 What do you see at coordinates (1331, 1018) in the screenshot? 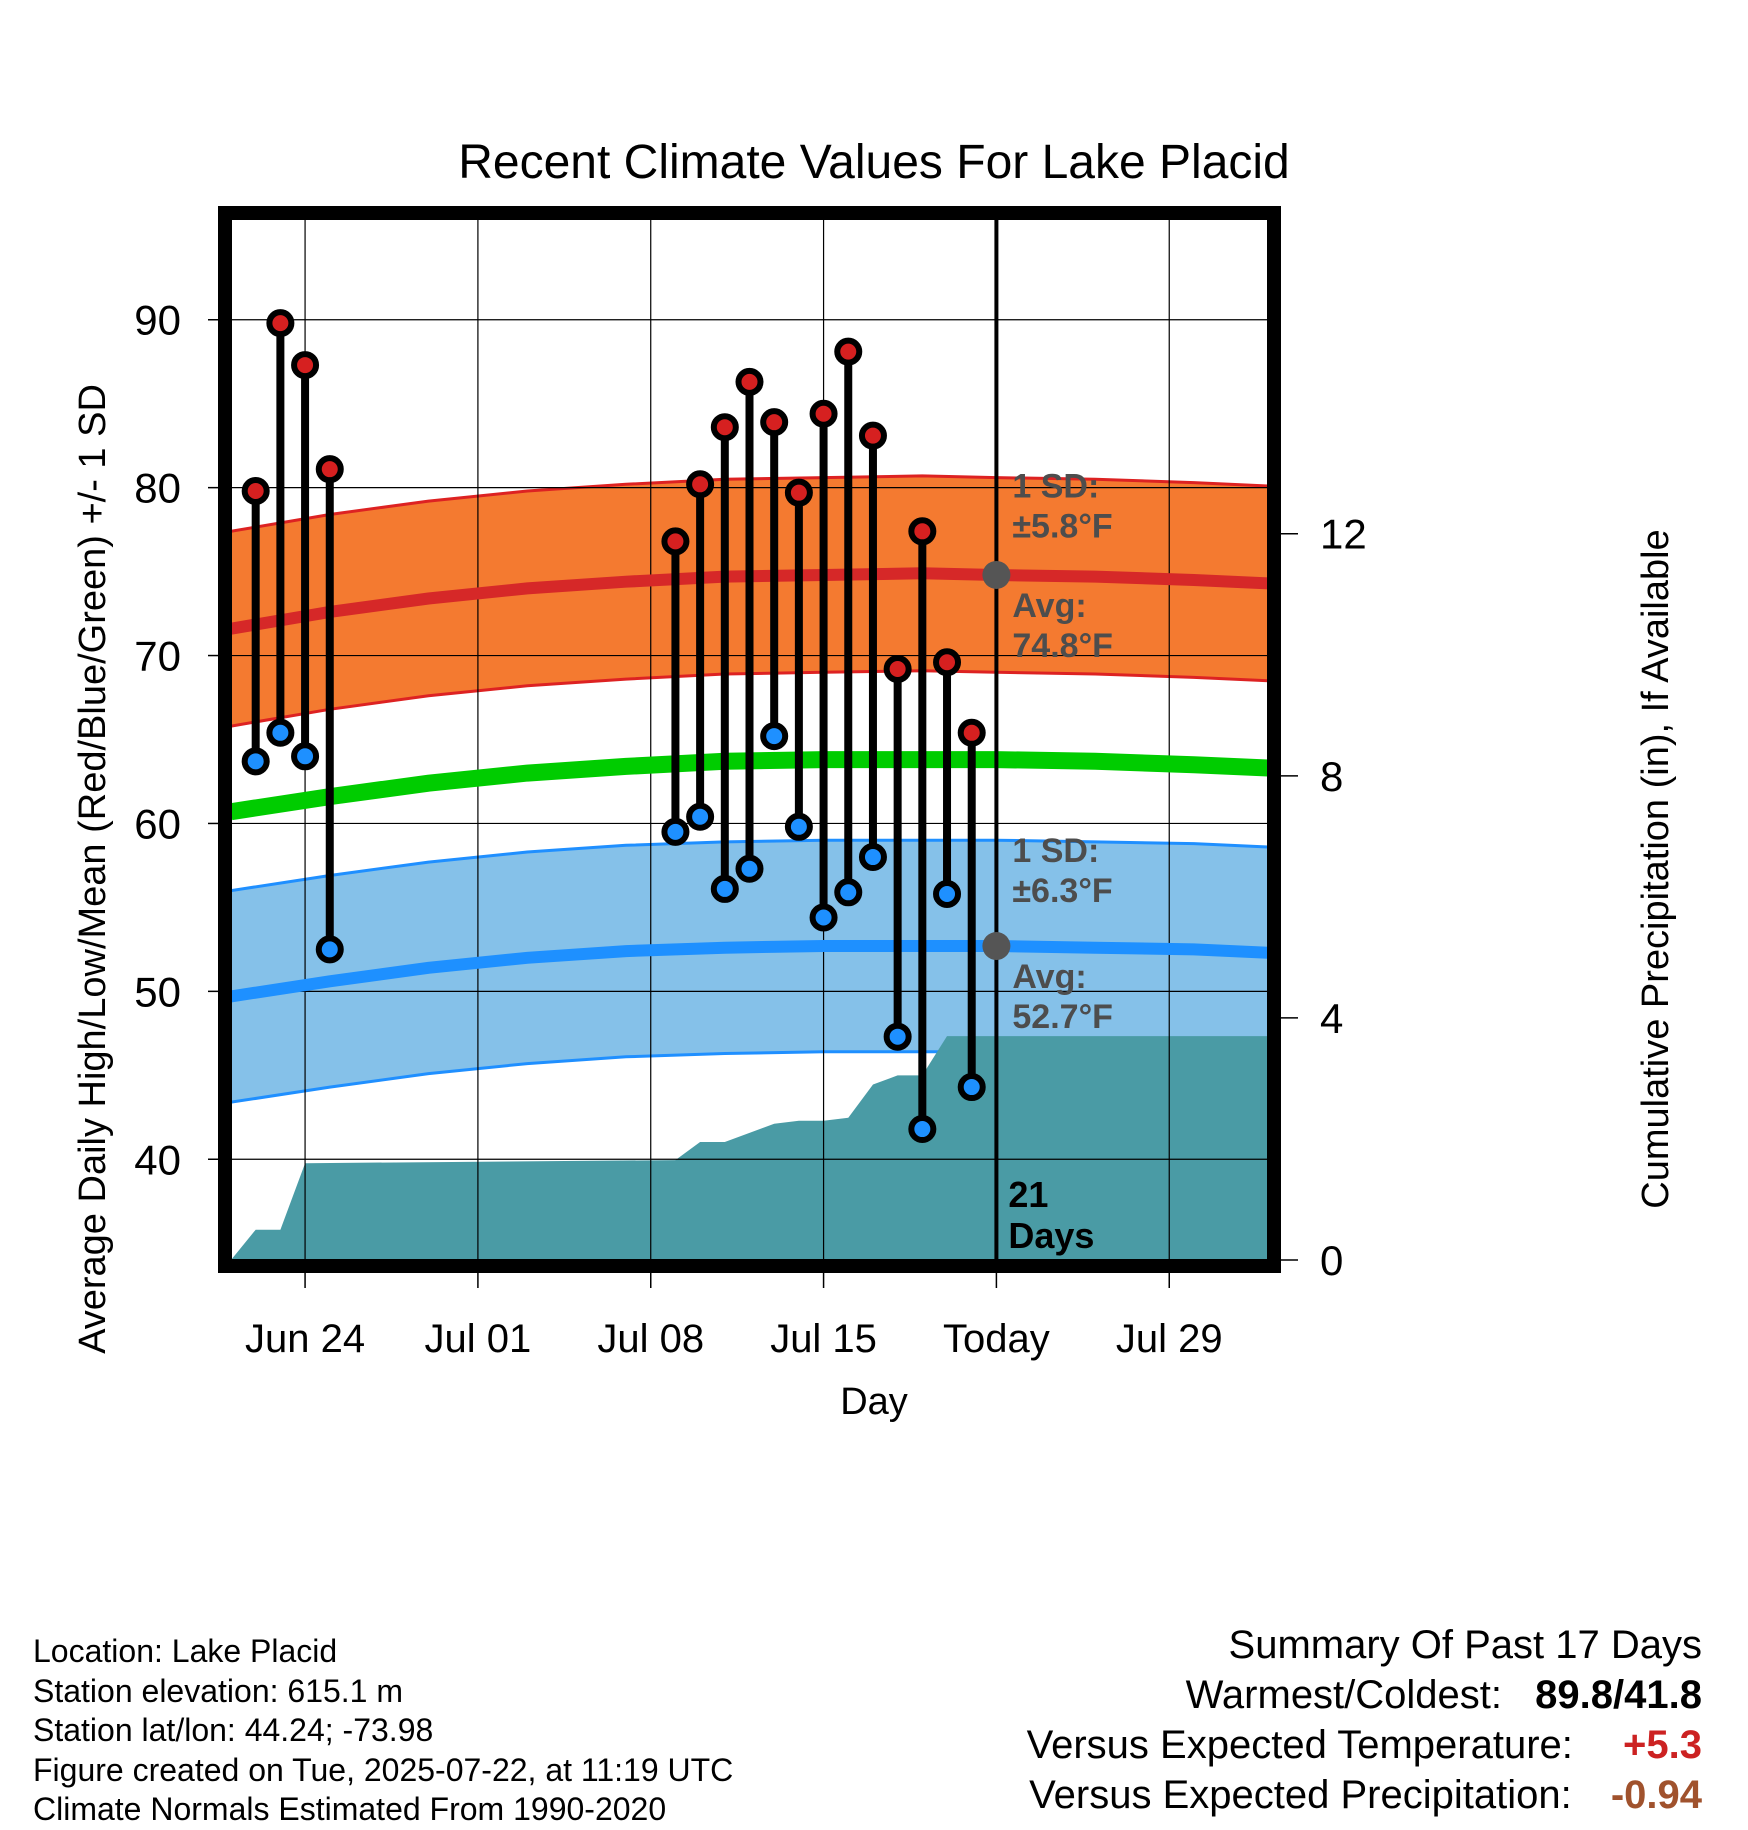
I see `y2-tick-label: 4` at bounding box center [1331, 1018].